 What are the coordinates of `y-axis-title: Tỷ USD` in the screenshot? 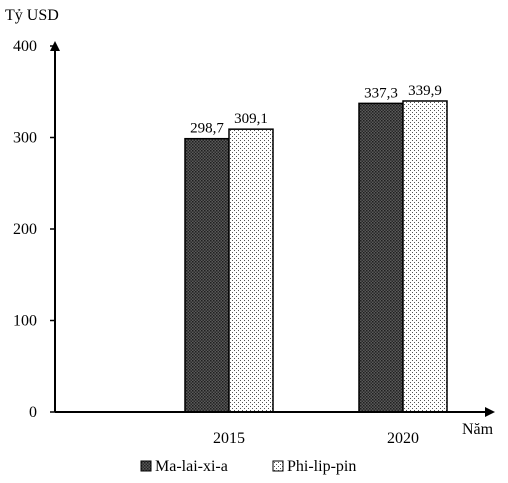 It's located at (32, 15).